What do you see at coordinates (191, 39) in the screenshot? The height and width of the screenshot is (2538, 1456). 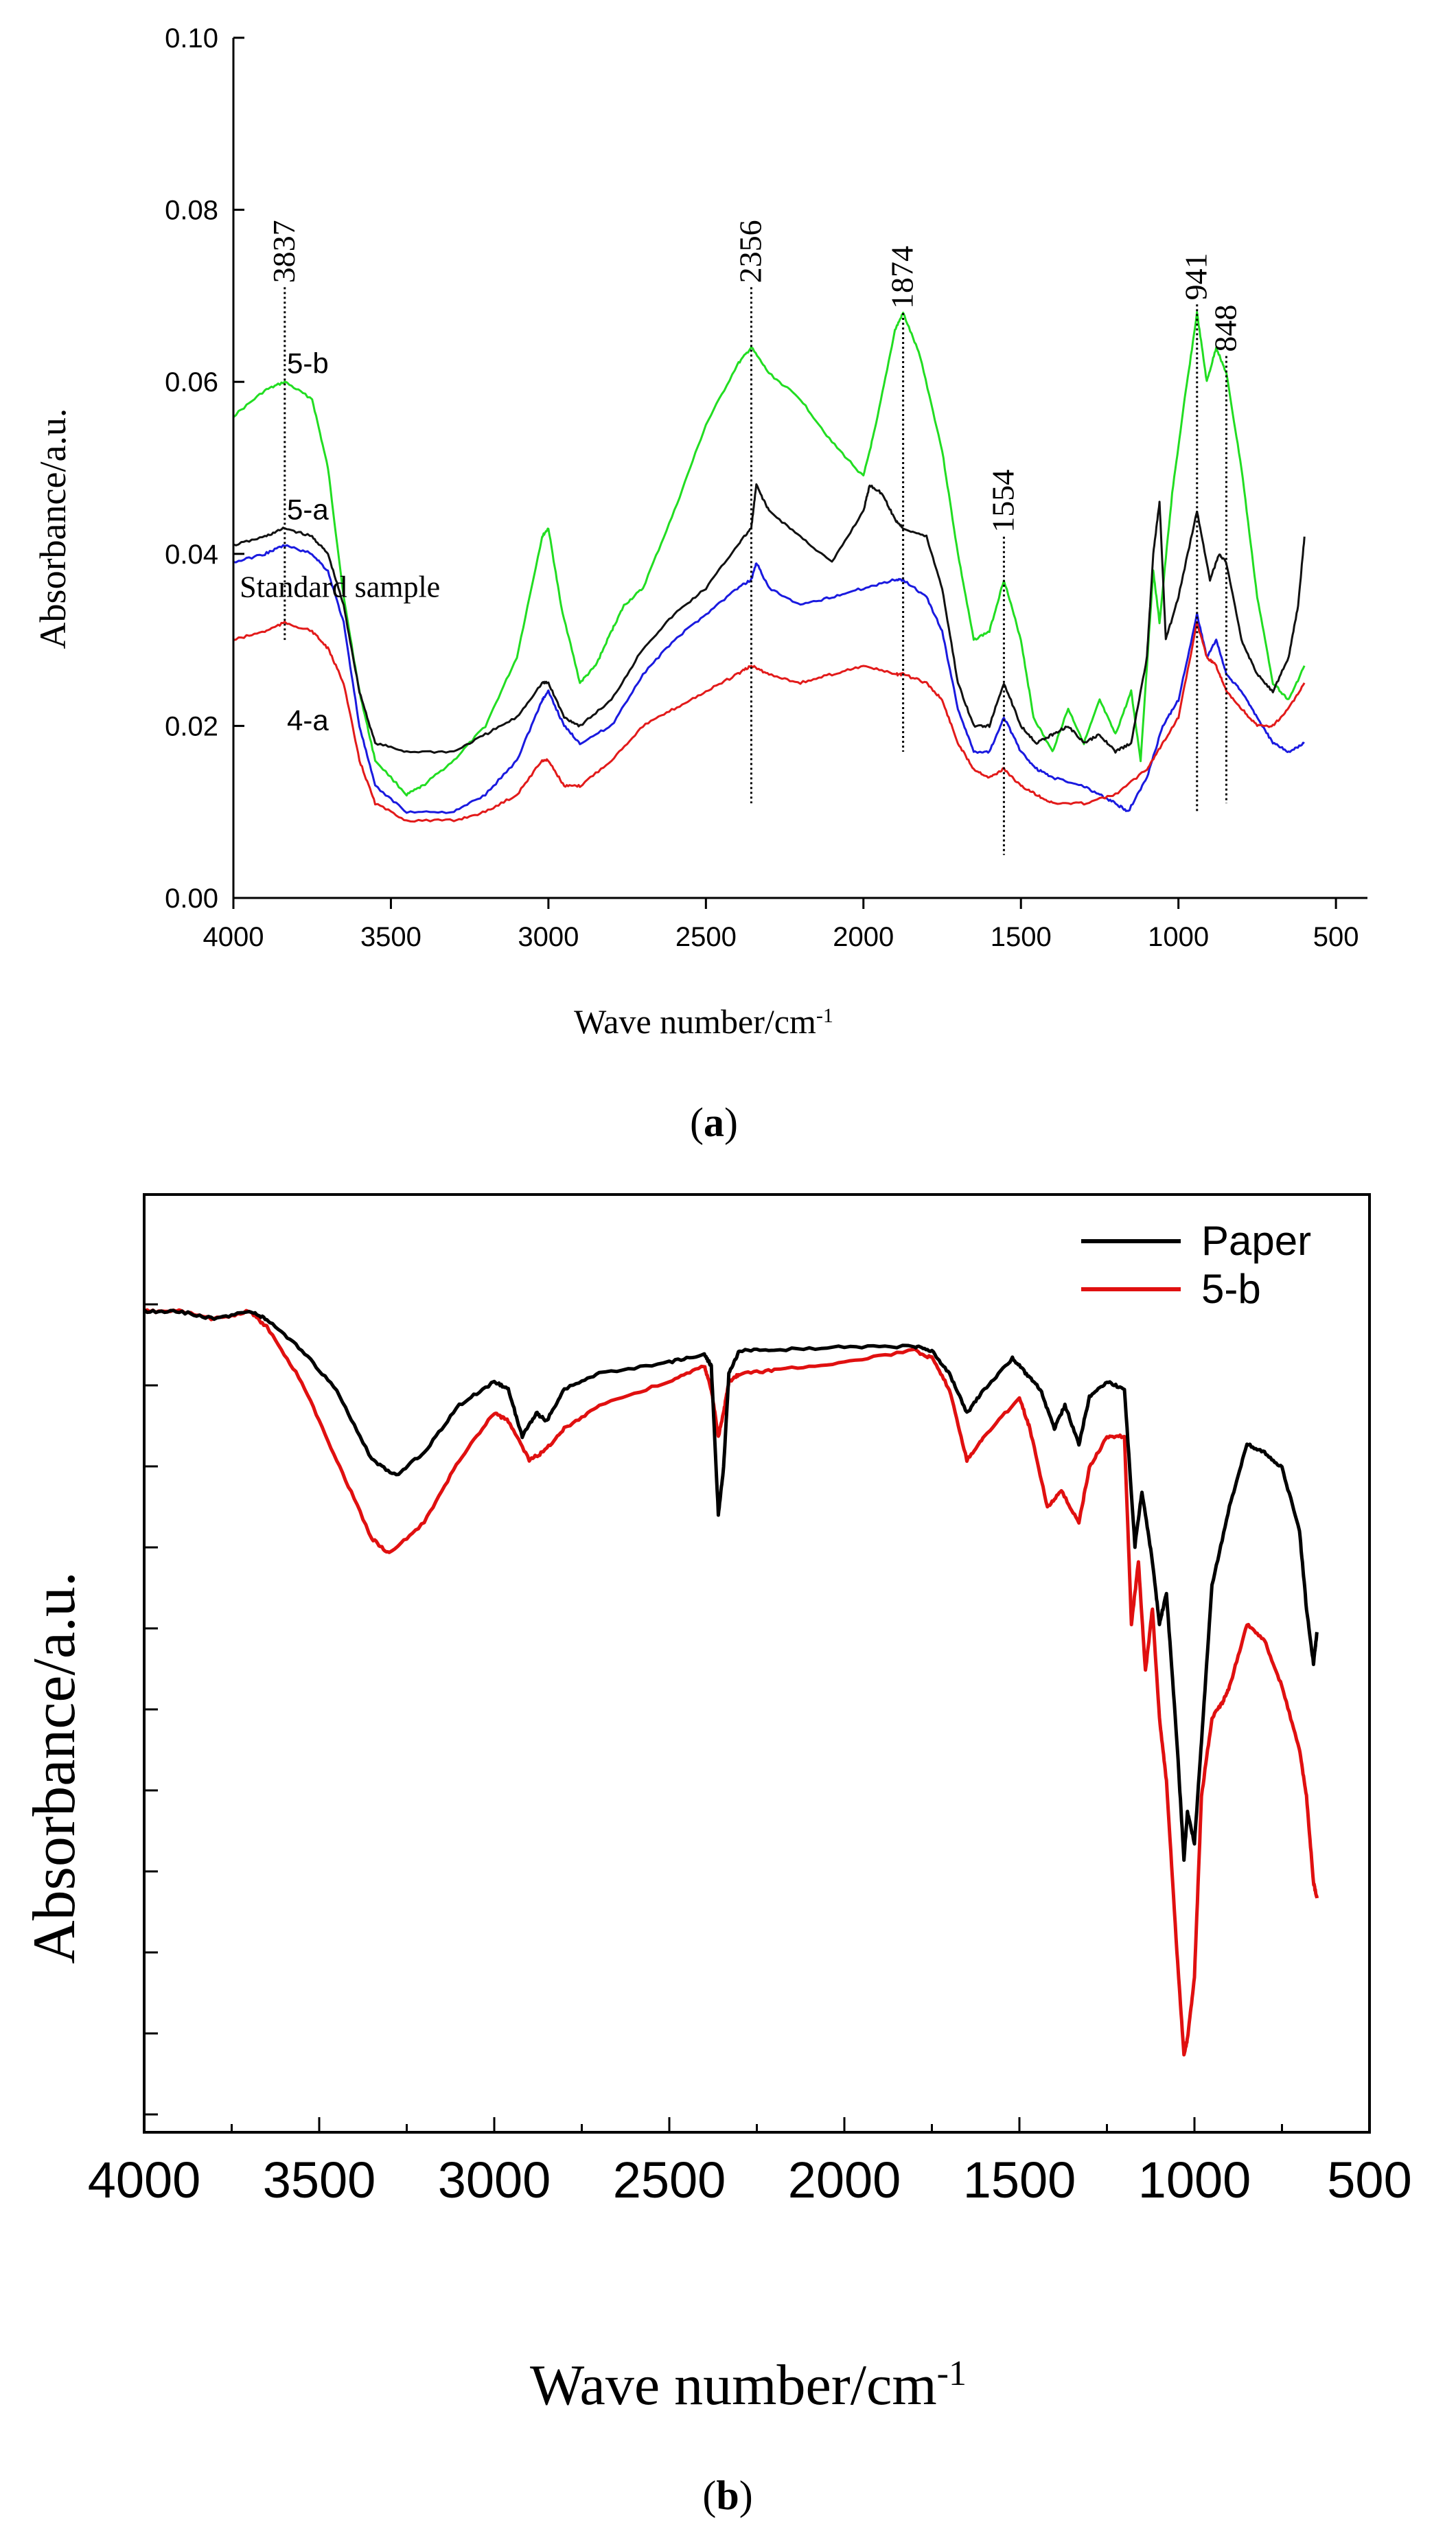 I see `chart-a-y-tick-label: 0.10` at bounding box center [191, 39].